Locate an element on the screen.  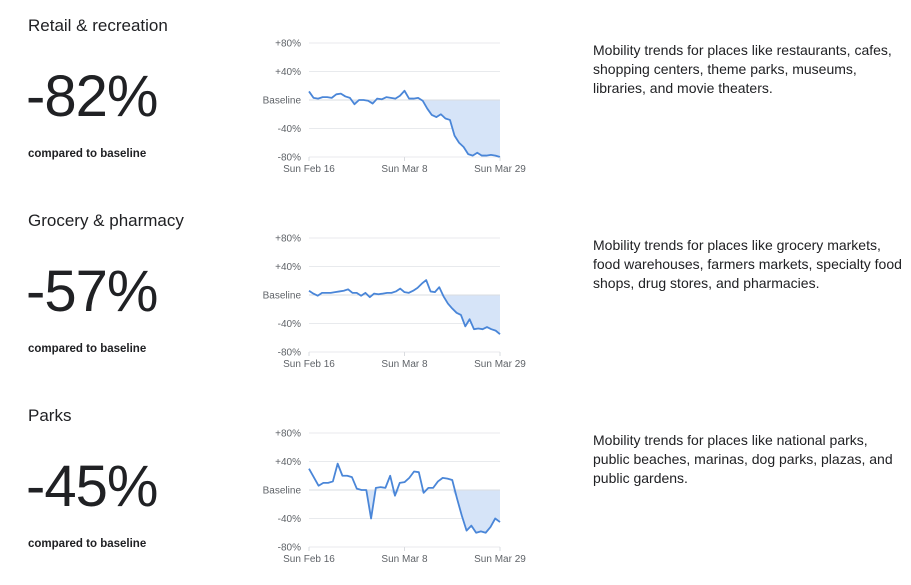
percent-change-value: -57% is located at coordinates (92, 291).